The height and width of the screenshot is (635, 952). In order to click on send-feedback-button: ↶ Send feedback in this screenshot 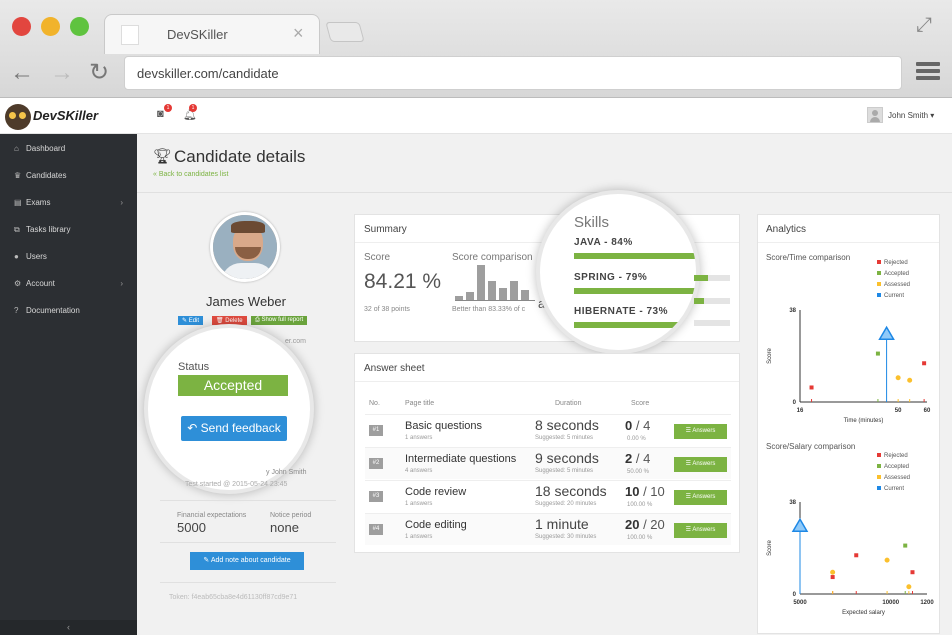, I will do `click(234, 428)`.